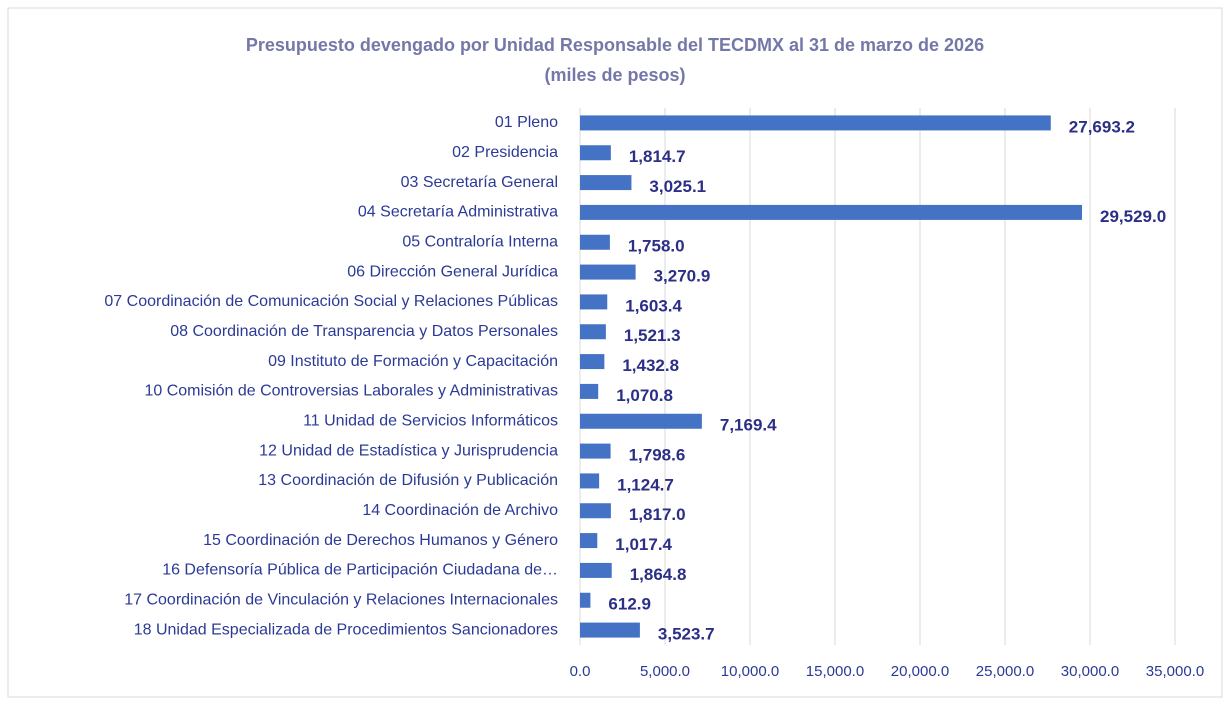 The width and height of the screenshot is (1230, 705). What do you see at coordinates (580, 671) in the screenshot?
I see `x-tick-label: 0.0` at bounding box center [580, 671].